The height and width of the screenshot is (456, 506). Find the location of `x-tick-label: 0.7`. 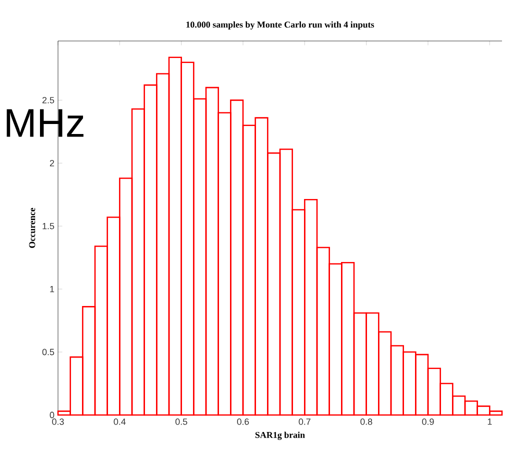

x-tick-label: 0.7 is located at coordinates (304, 421).